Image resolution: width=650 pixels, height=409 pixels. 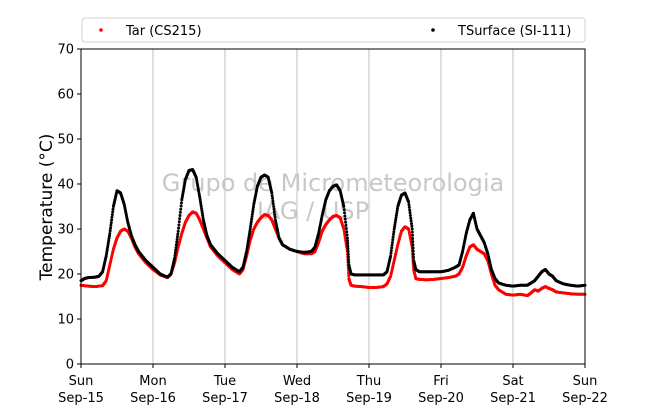 I want to click on x-tick-date-0: Sep-15, so click(x=81, y=398).